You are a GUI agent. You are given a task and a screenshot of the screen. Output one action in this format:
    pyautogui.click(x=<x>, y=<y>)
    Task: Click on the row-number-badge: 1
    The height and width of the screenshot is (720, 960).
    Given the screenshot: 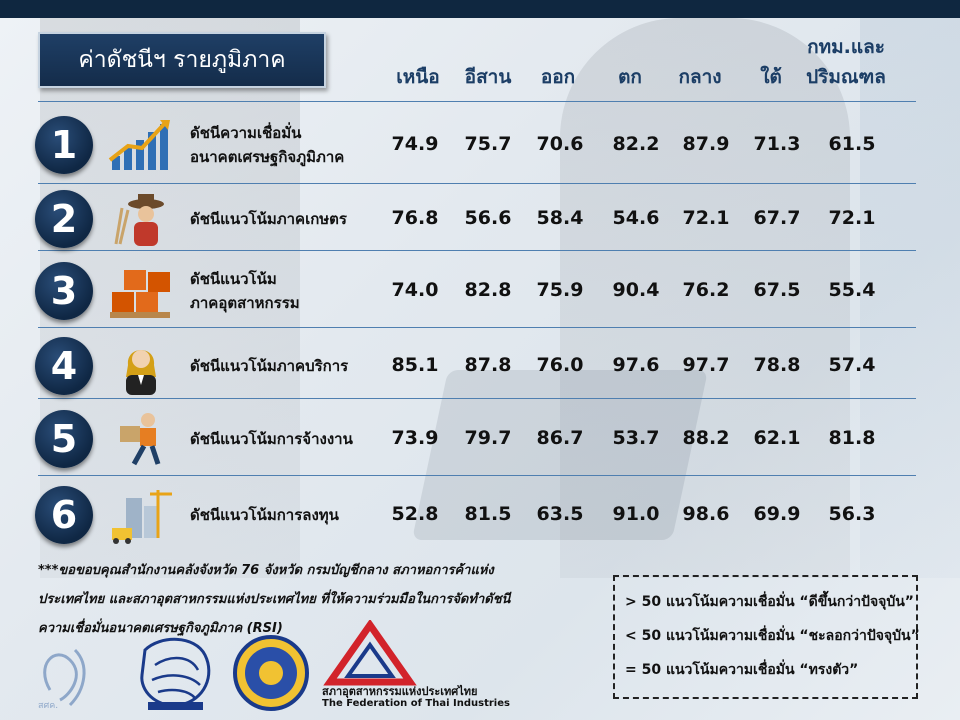 What is the action you would take?
    pyautogui.click(x=64, y=145)
    